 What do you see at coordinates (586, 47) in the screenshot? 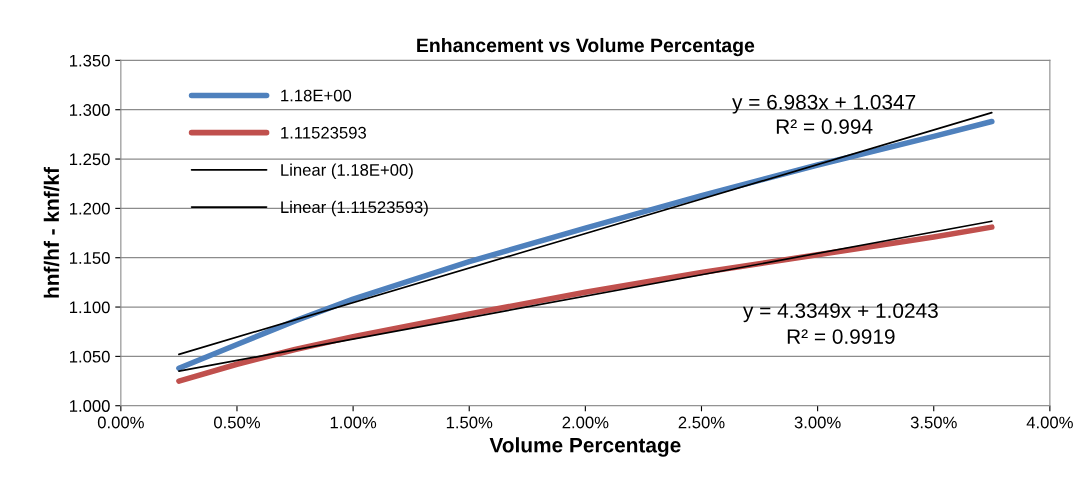
I see `chart-title: Enhancement vs Volume Percentage` at bounding box center [586, 47].